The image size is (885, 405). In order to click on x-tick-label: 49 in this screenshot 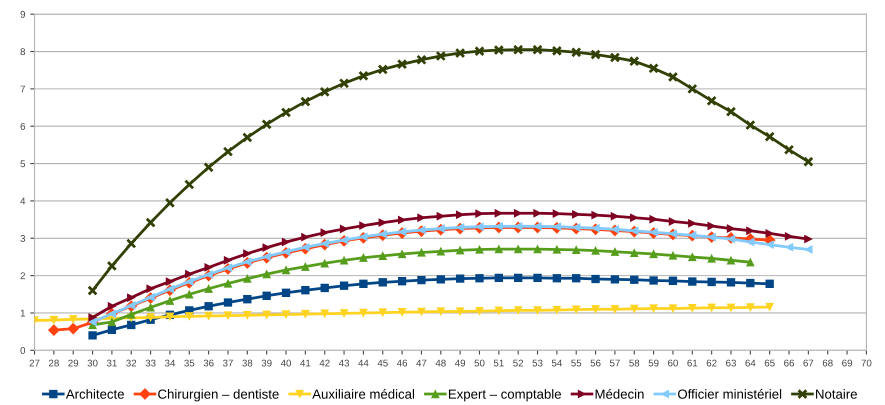, I will do `click(460, 363)`.